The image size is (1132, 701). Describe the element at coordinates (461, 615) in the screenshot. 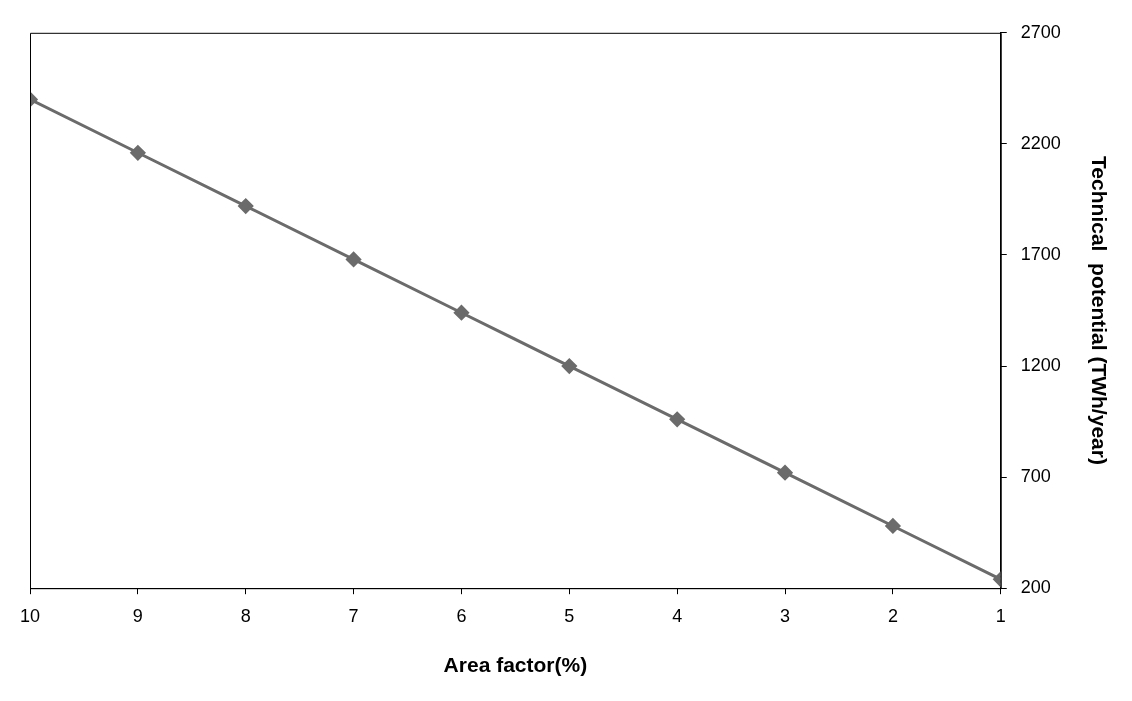

I see `x-tick-label: 6` at that location.